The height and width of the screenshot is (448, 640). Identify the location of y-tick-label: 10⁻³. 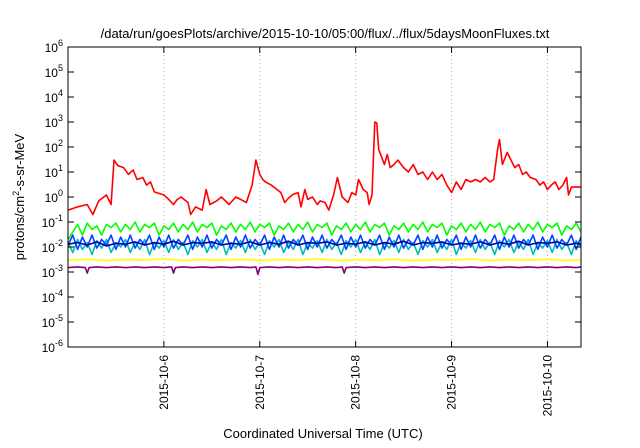
(52, 271).